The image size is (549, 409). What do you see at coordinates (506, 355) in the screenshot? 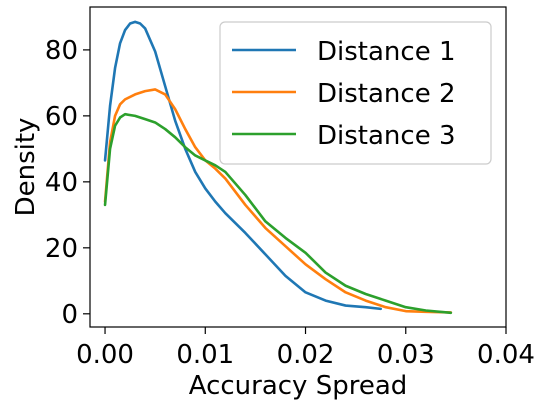
I see `x-tick-label: 0.04` at bounding box center [506, 355].